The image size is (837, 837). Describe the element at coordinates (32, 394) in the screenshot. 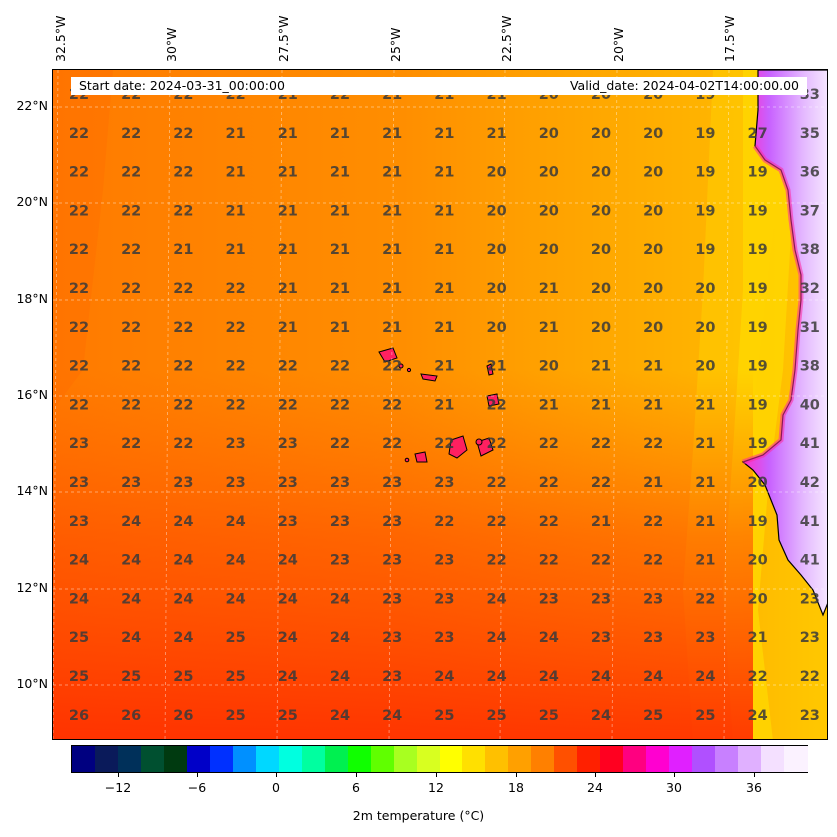

I see `latitude-label: 16°N` at that location.